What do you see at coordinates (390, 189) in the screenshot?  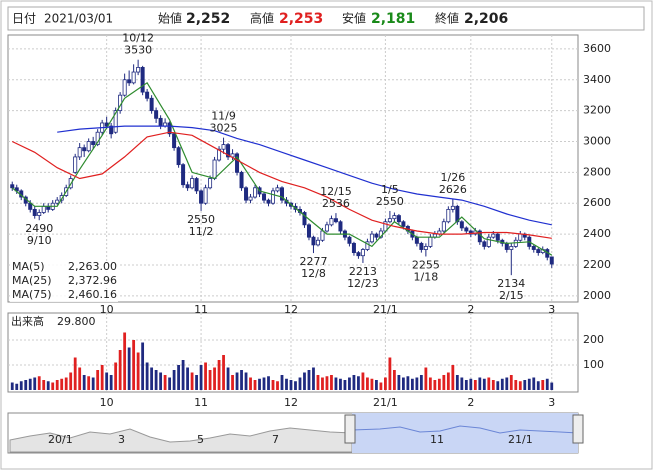 I see `annotation-date: 1/5` at bounding box center [390, 189].